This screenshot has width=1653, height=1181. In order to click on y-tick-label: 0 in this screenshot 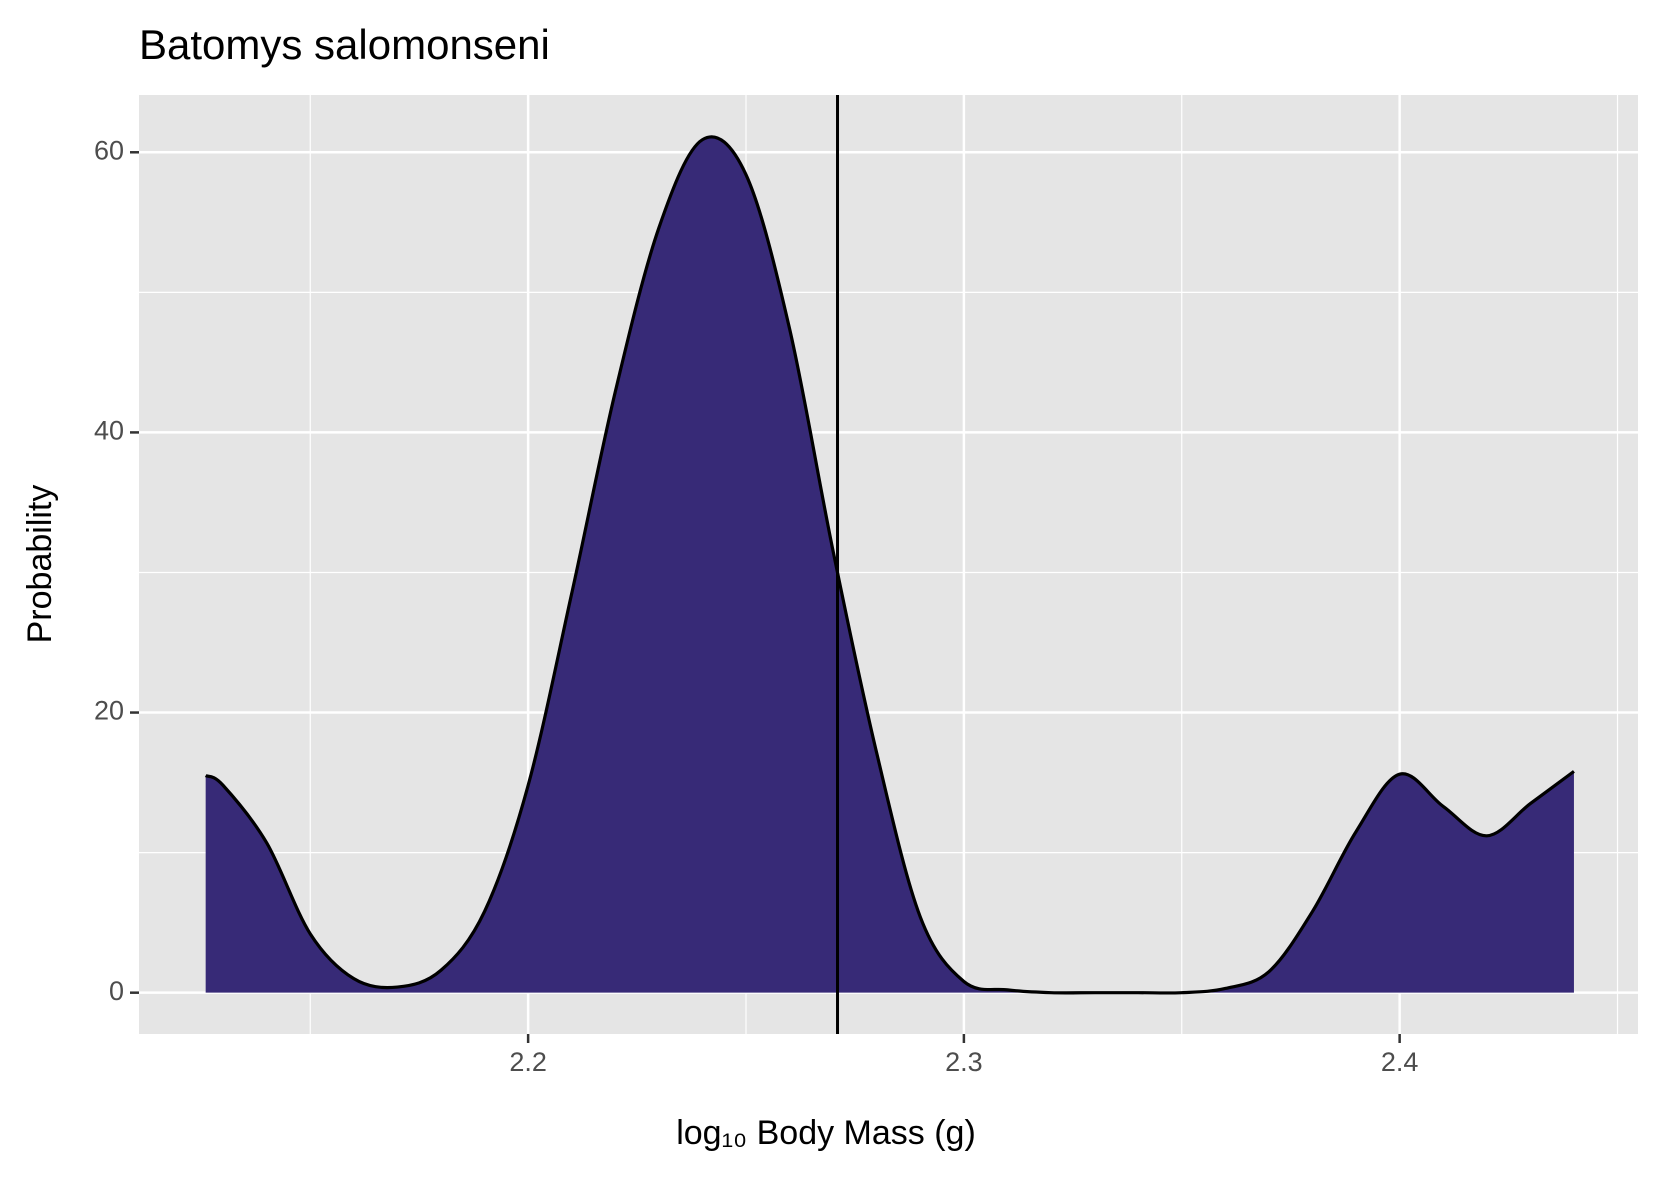, I will do `click(116, 991)`.